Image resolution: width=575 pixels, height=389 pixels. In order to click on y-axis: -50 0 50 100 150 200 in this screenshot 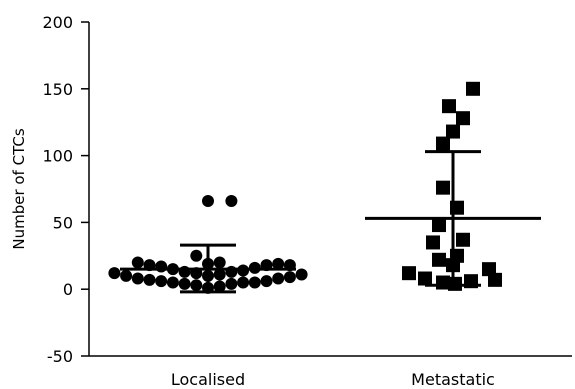, I will do `click(66, 189)`.